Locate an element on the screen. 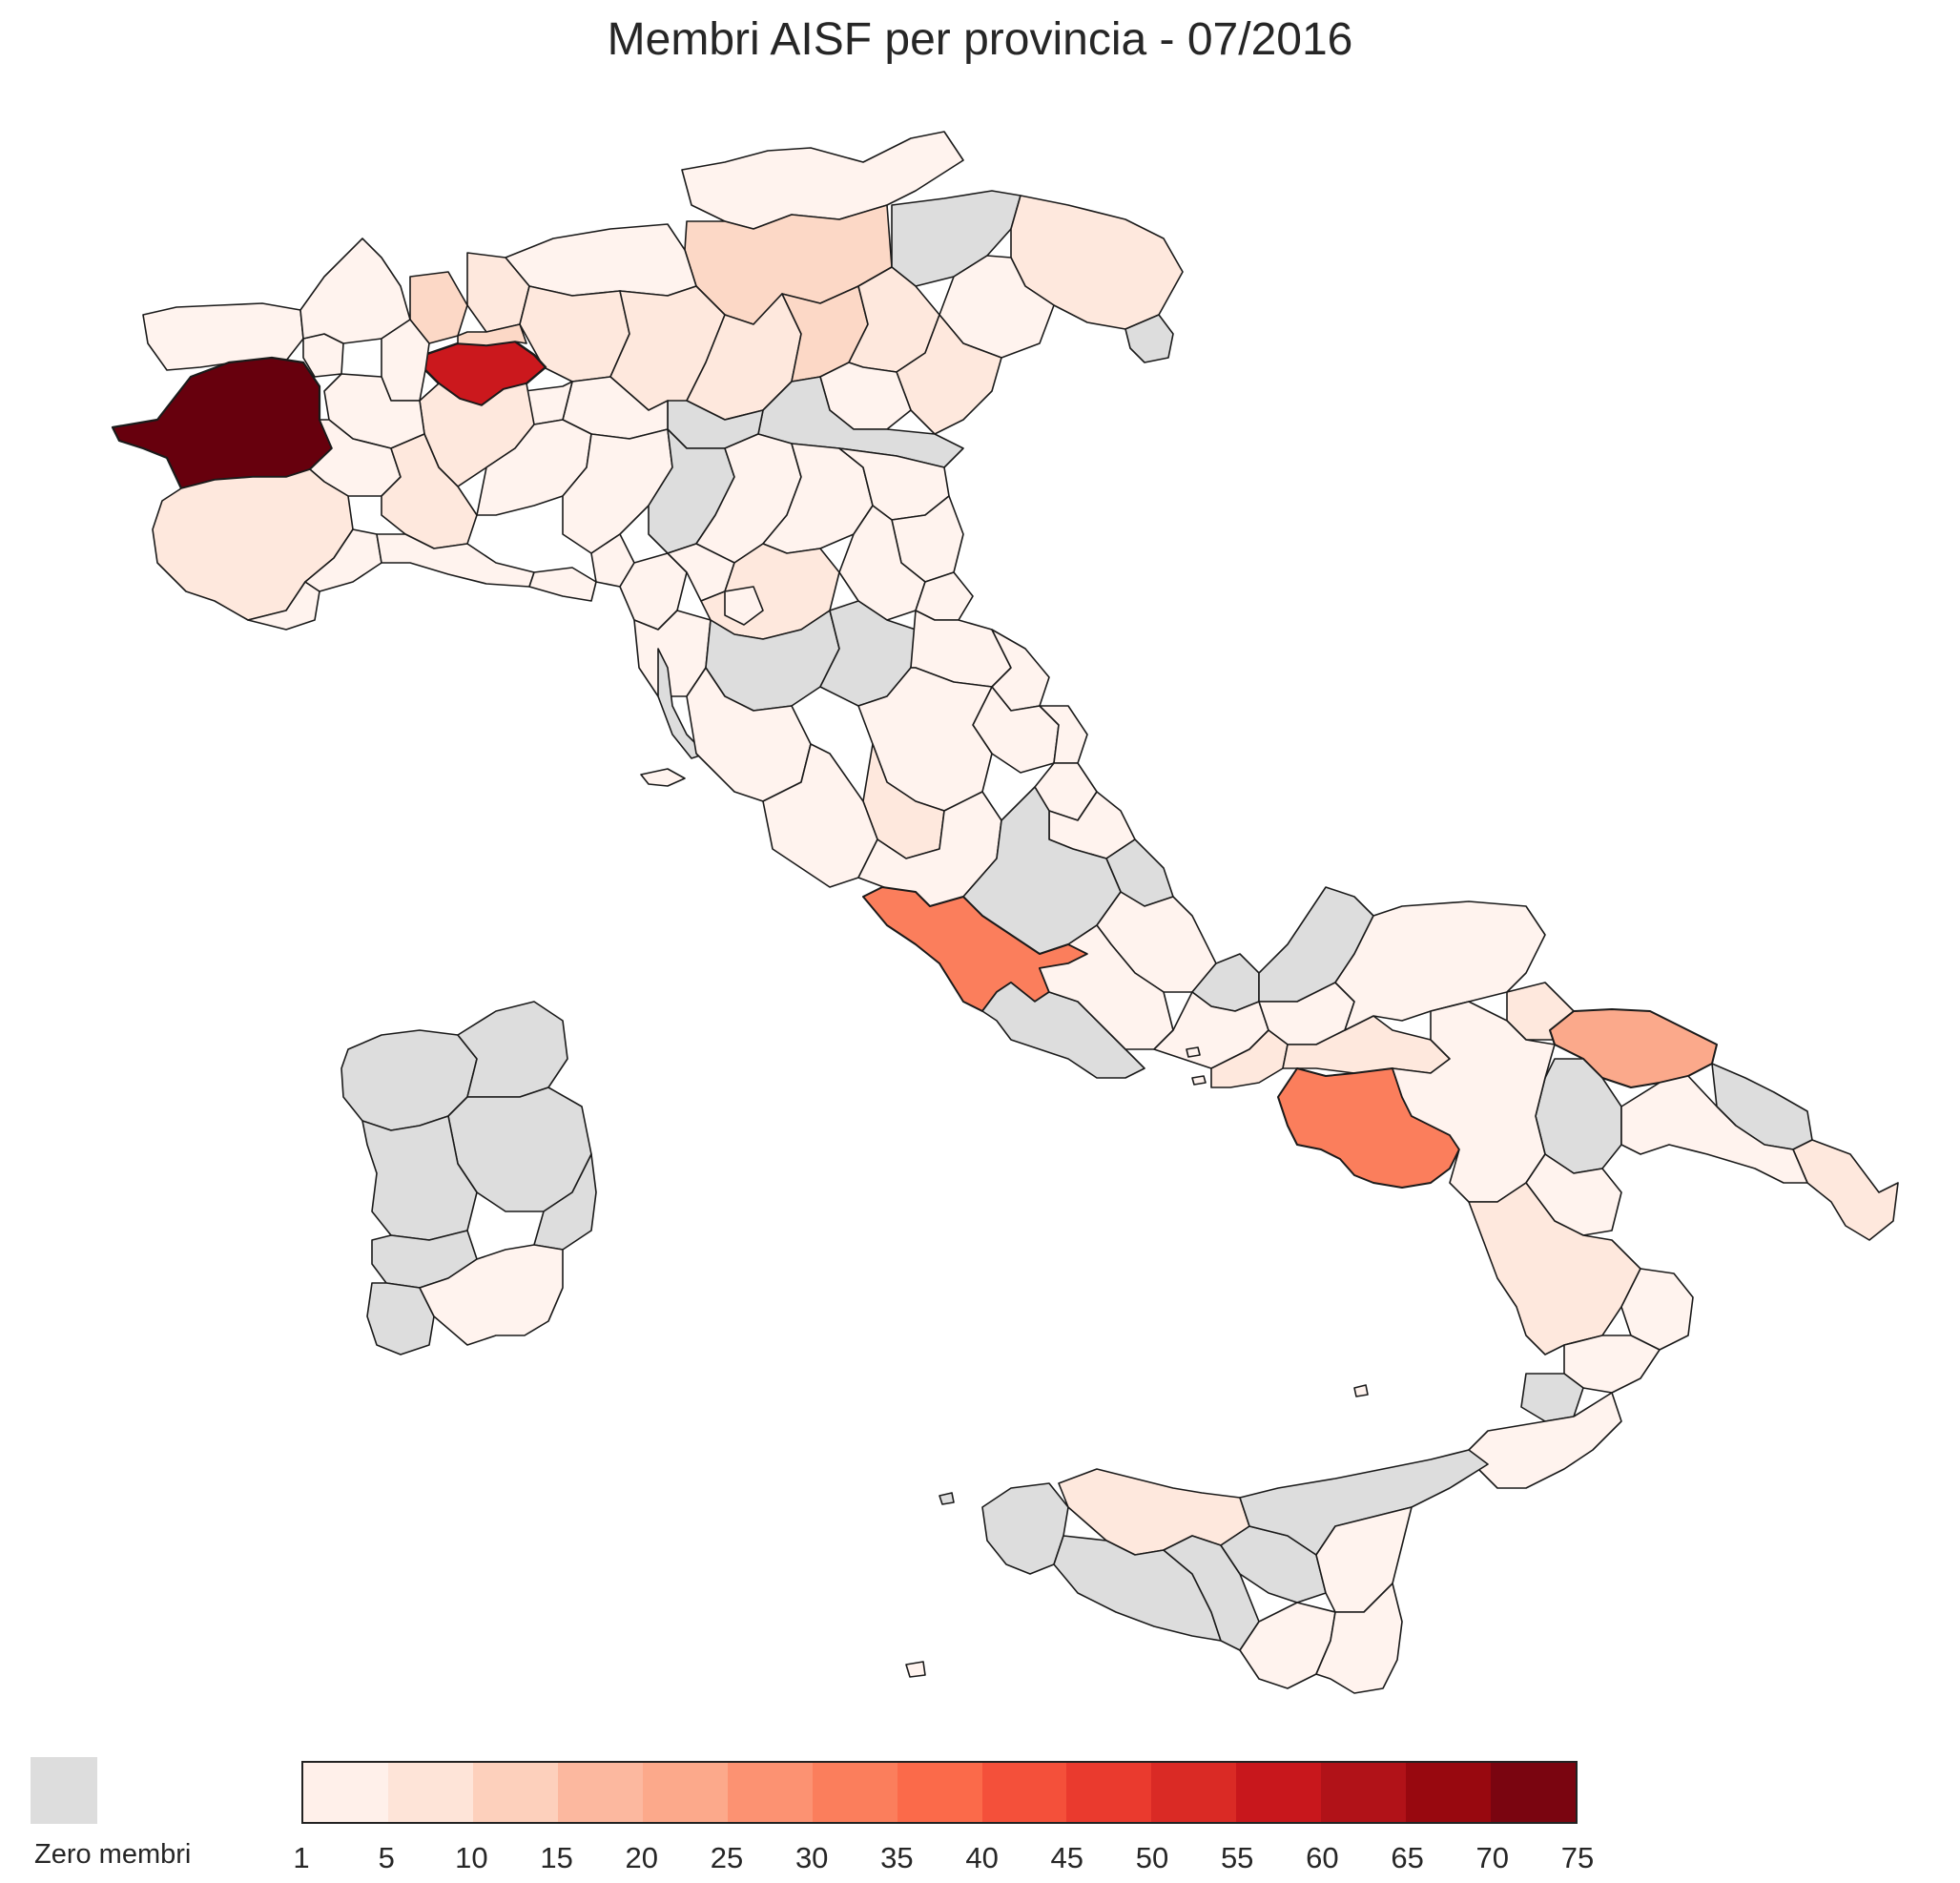  province-cagliari is located at coordinates (491, 1295).